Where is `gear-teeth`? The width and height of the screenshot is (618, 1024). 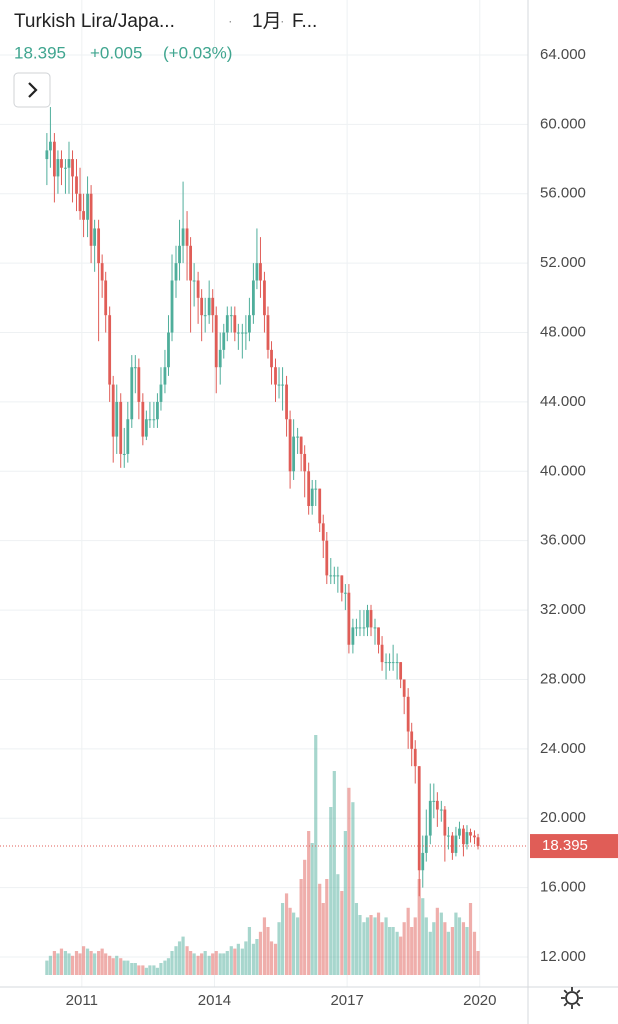
gear-teeth is located at coordinates (572, 998).